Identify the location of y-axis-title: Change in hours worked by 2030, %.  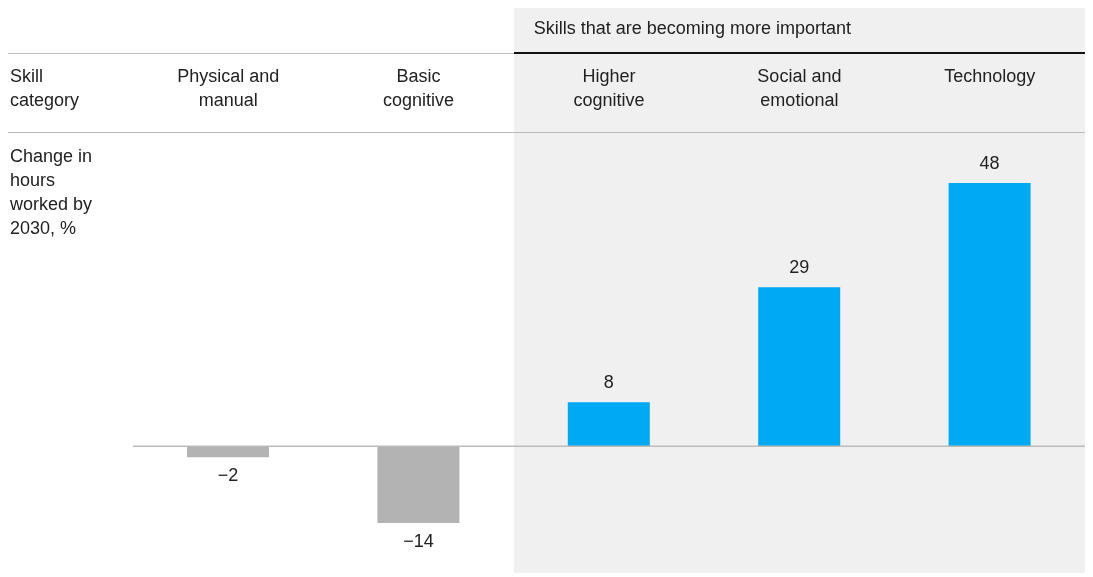
(52, 192).